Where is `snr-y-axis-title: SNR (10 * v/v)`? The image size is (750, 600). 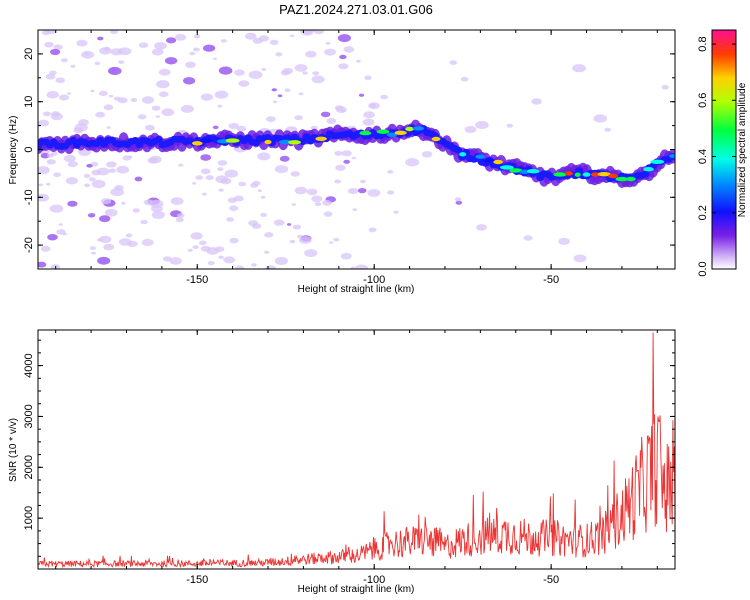
snr-y-axis-title: SNR (10 * v/v) is located at coordinates (13, 450).